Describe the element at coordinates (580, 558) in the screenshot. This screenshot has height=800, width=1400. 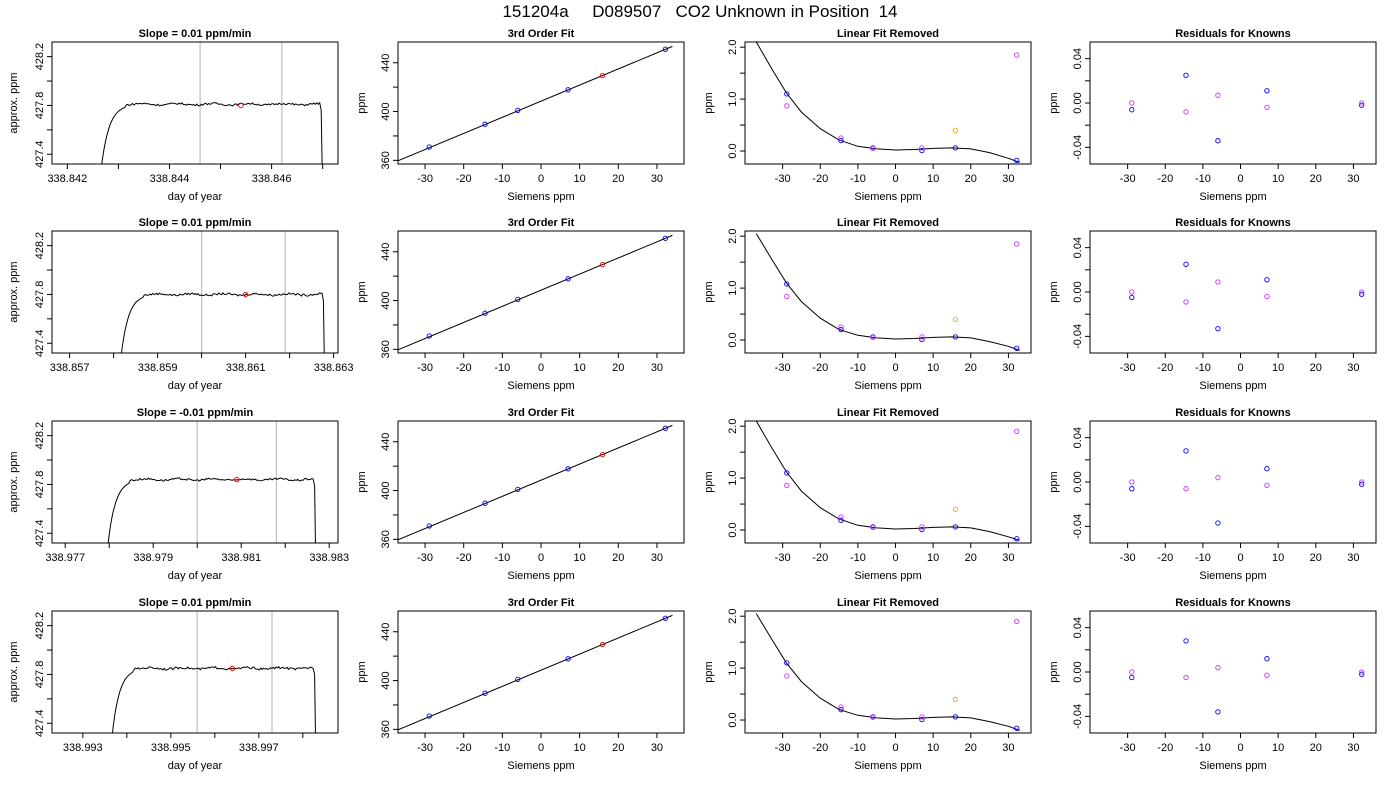
I see `x-tick-label: 10` at that location.